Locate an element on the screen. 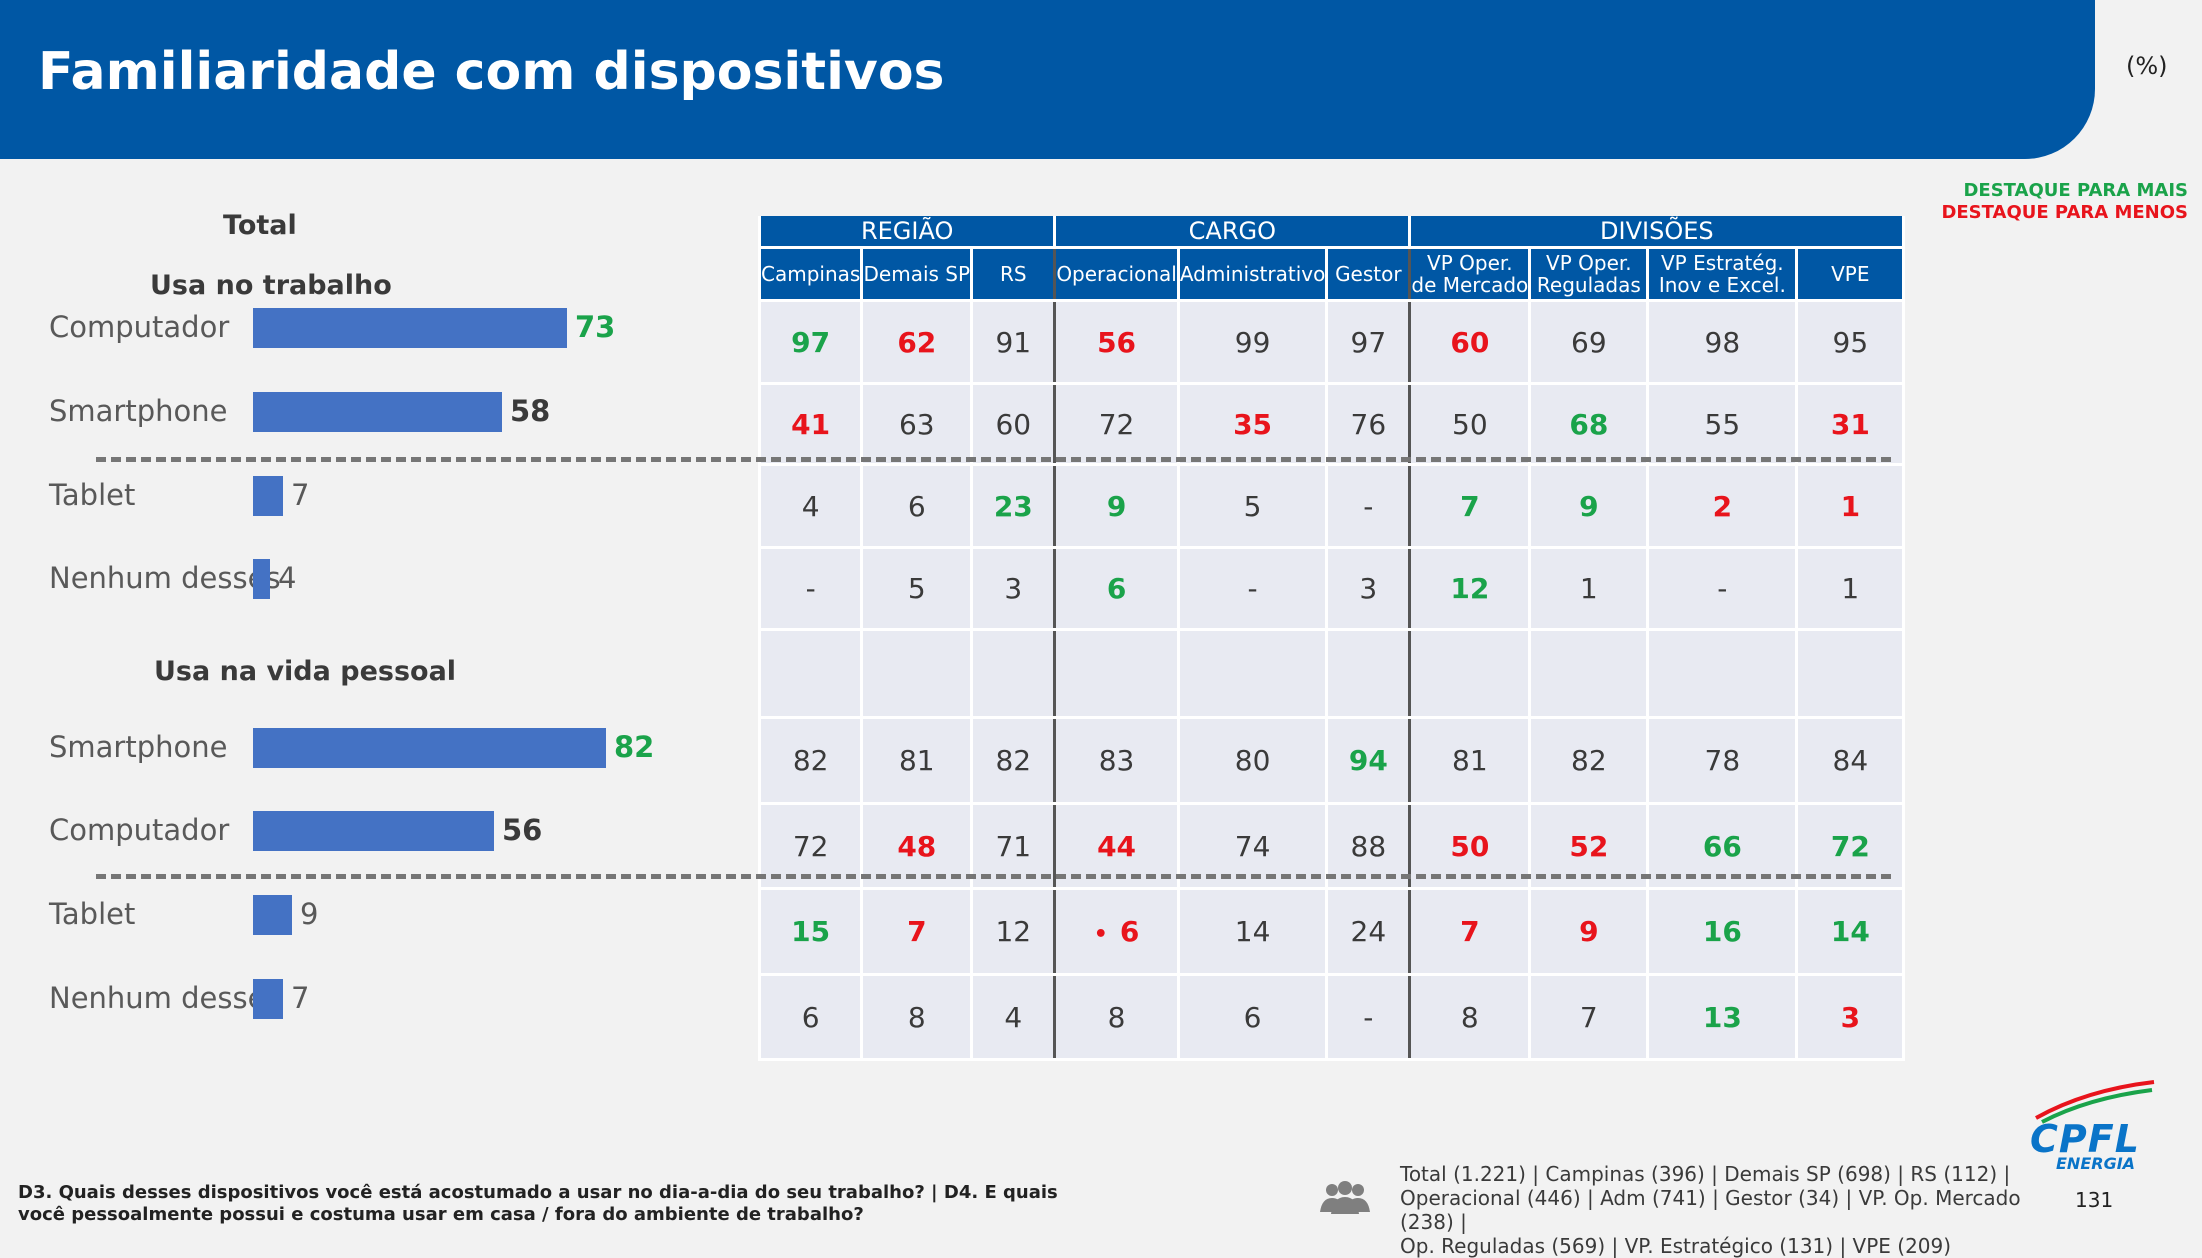 Image resolution: width=2202 pixels, height=1258 pixels. cell-value: 23 is located at coordinates (1013, 506).